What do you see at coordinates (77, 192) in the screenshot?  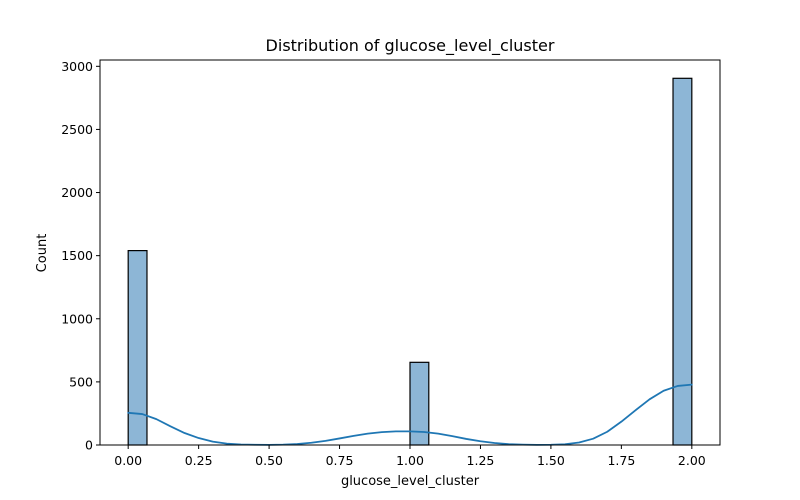 I see `y-tick-label: 2000` at bounding box center [77, 192].